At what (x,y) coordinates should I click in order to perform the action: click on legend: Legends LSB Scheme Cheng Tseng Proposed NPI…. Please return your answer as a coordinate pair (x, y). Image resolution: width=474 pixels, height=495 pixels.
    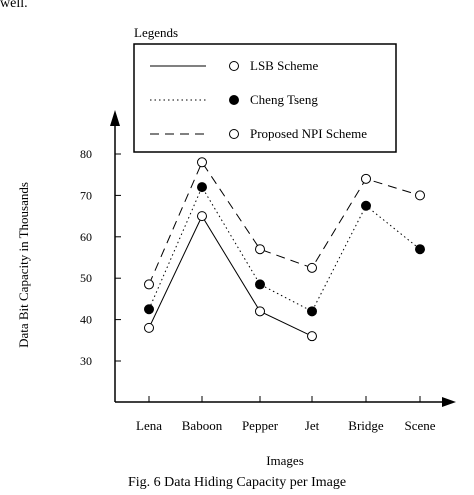
    Looking at the image, I should click on (265, 89).